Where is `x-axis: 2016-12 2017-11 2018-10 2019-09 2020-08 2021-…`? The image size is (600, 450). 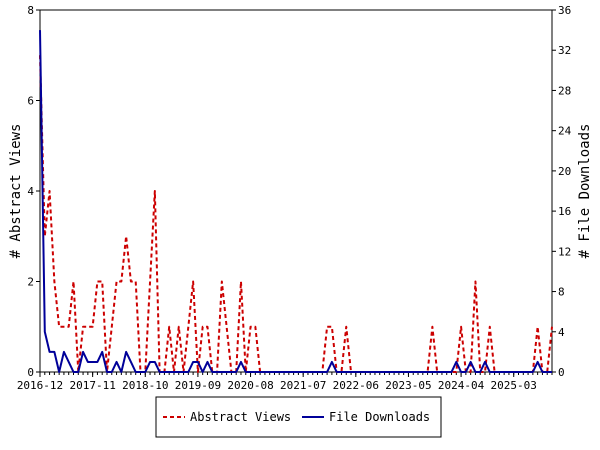
x-axis: 2016-12 2017-11 2018-10 2019-09 2020-08 2021-… is located at coordinates (285, 382).